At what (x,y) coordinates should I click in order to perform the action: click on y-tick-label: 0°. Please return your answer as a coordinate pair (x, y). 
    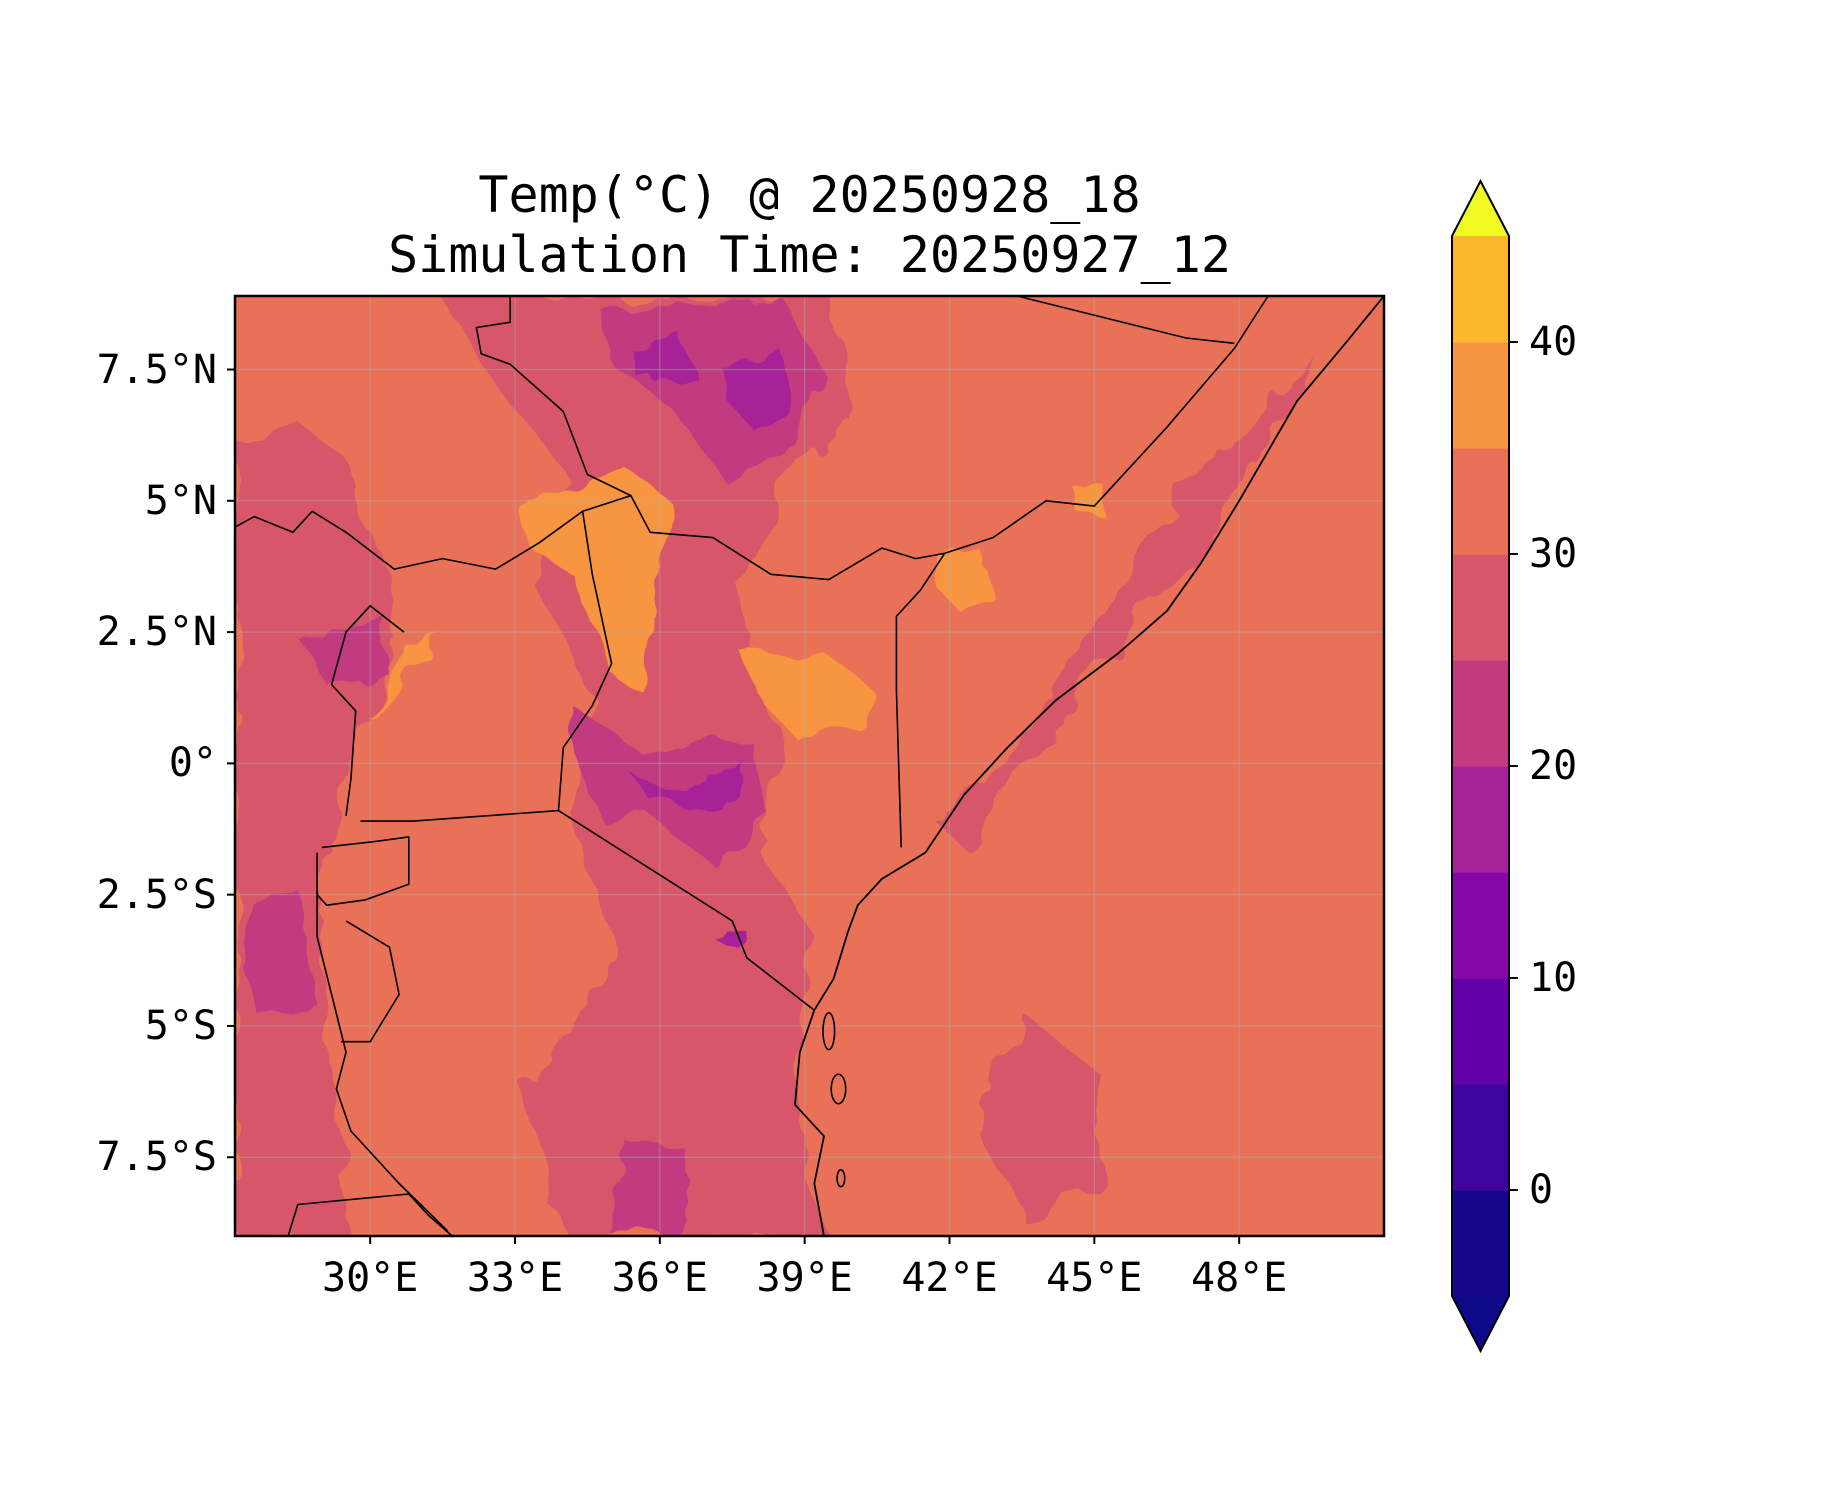
    Looking at the image, I should click on (192, 763).